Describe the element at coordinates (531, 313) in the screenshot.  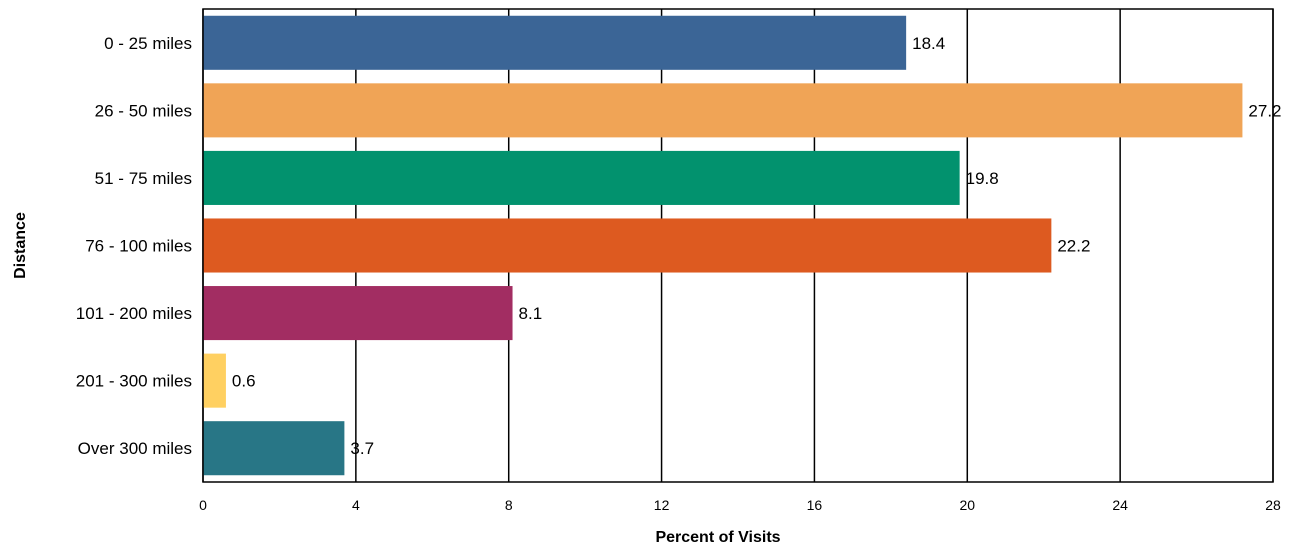
I see `data-label: 8.1` at that location.